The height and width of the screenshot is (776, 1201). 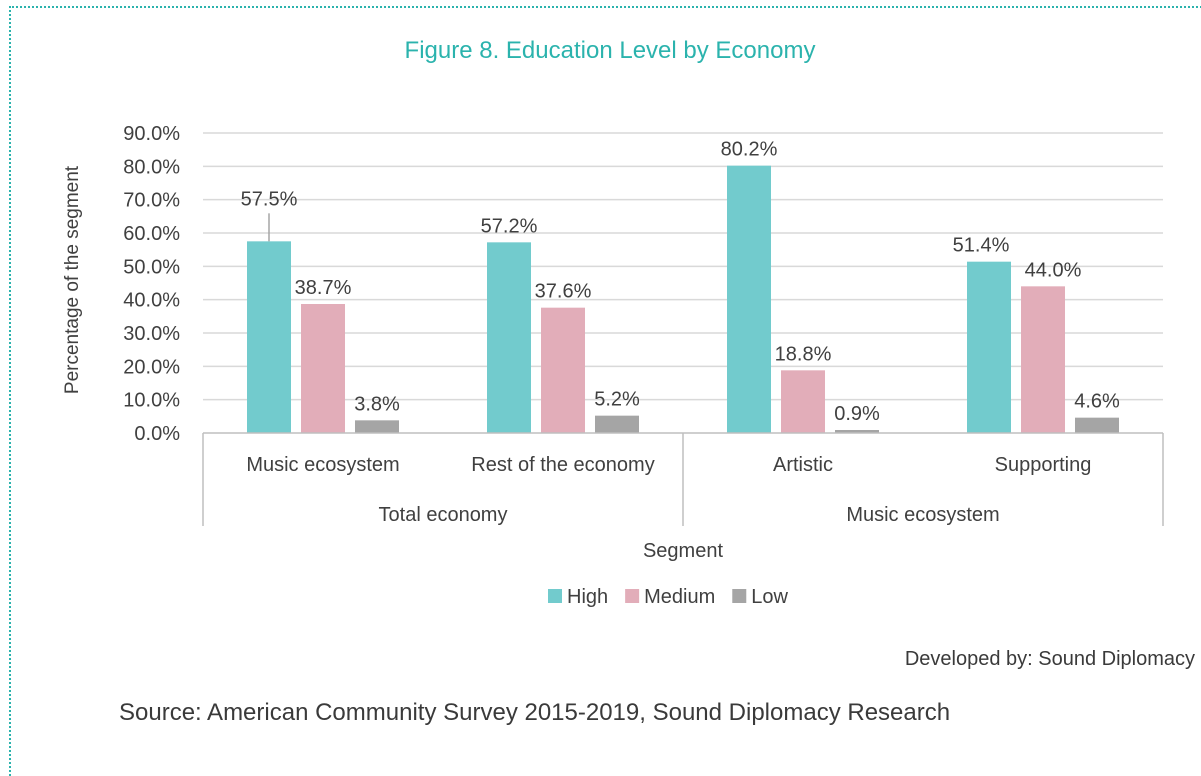 I want to click on y-tick-label: 0.0%, so click(x=157, y=434).